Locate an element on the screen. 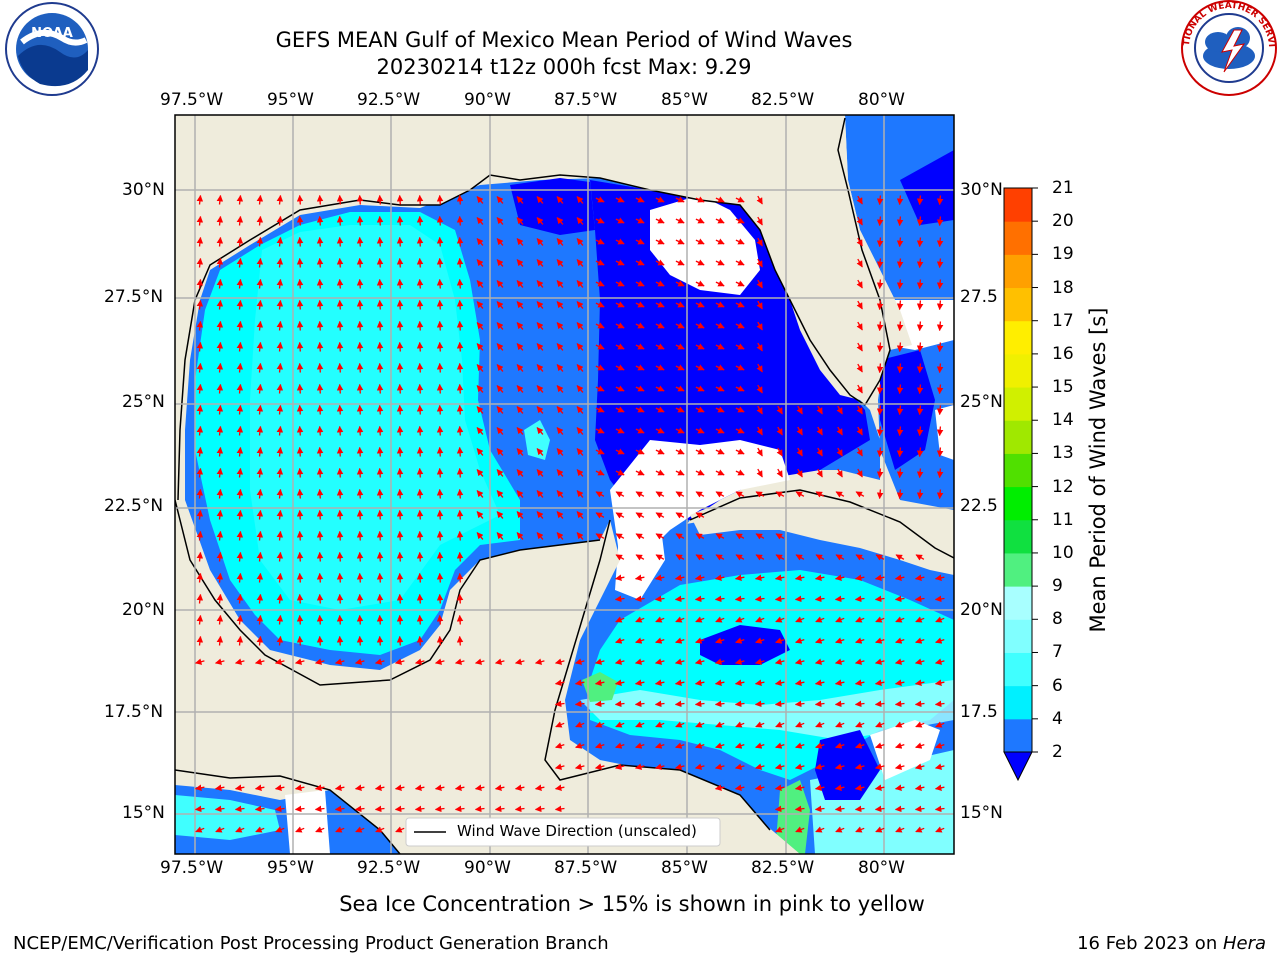 This screenshot has width=1280, height=960. land-florida is located at coordinates (691, 257).